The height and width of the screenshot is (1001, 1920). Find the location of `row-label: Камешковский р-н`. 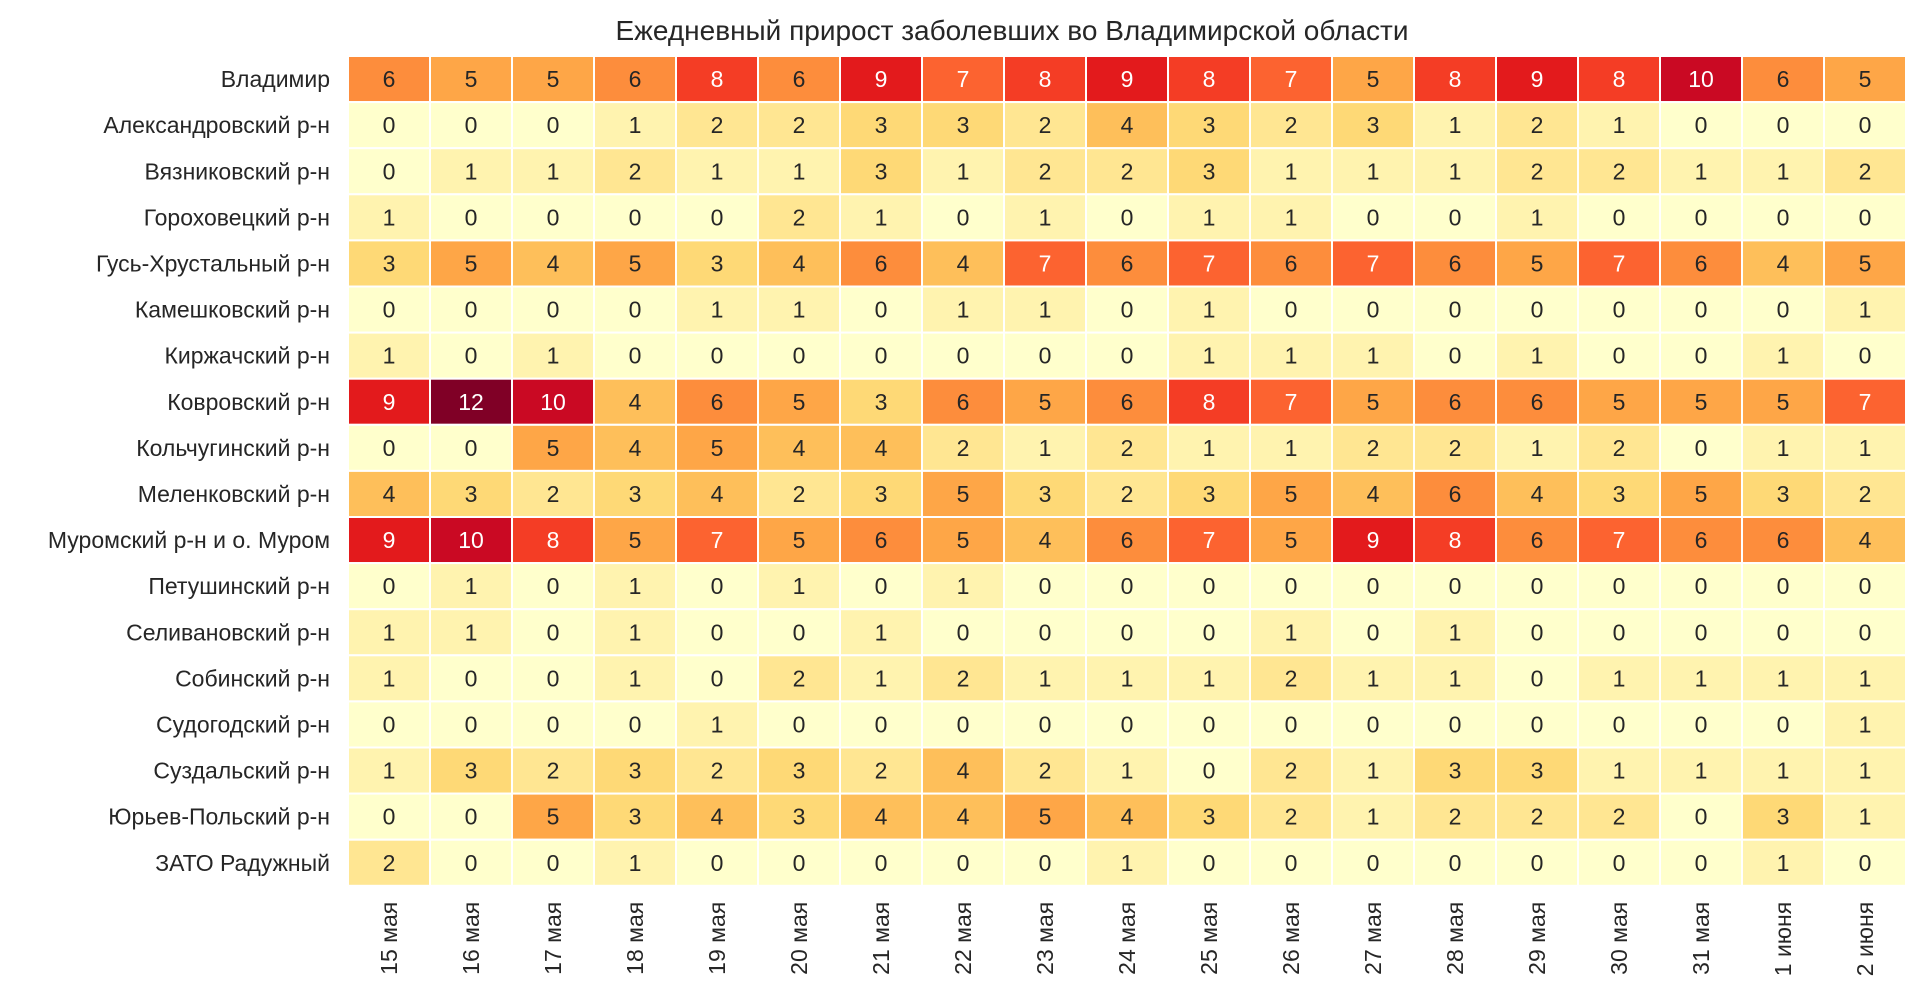

row-label: Камешковский р-н is located at coordinates (232, 310).